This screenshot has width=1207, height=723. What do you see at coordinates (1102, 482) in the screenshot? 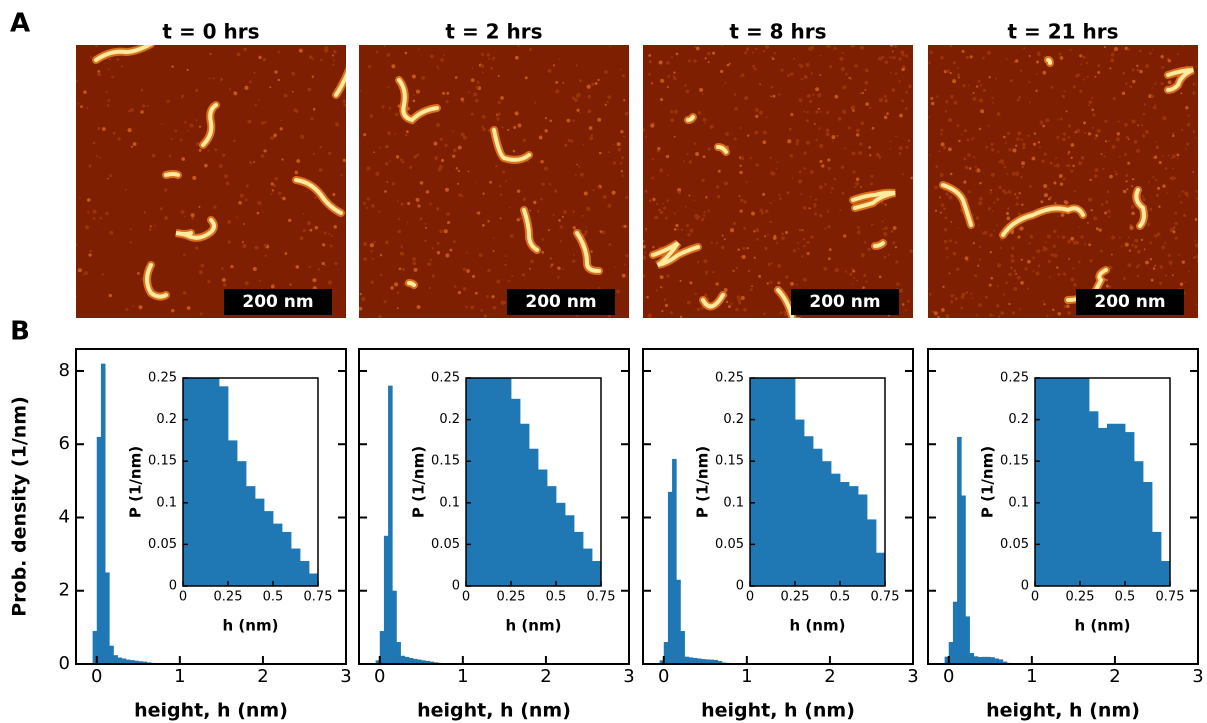
I see `bars` at bounding box center [1102, 482].